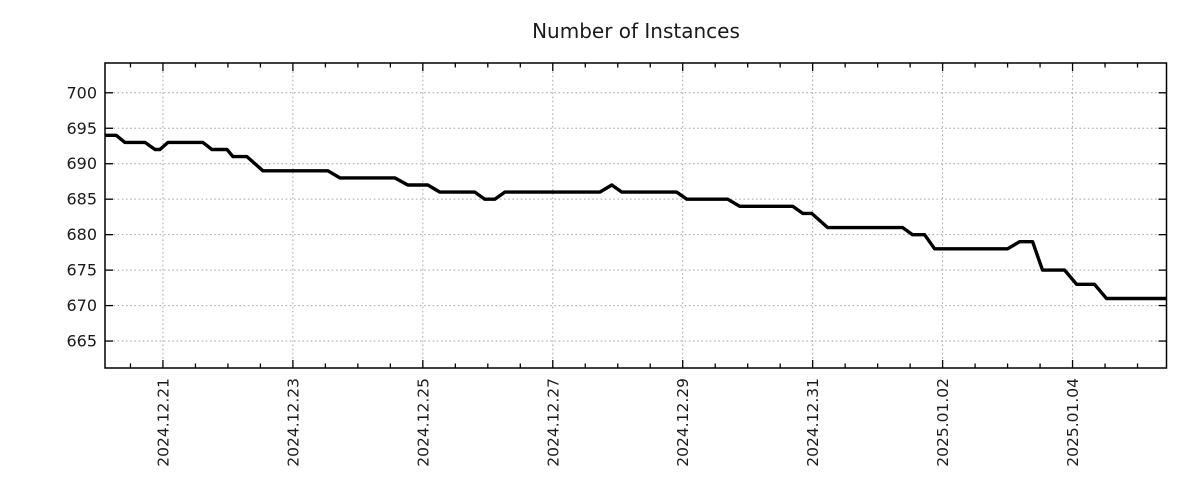 Image resolution: width=1200 pixels, height=500 pixels. I want to click on y-tick-label: 670, so click(81, 305).